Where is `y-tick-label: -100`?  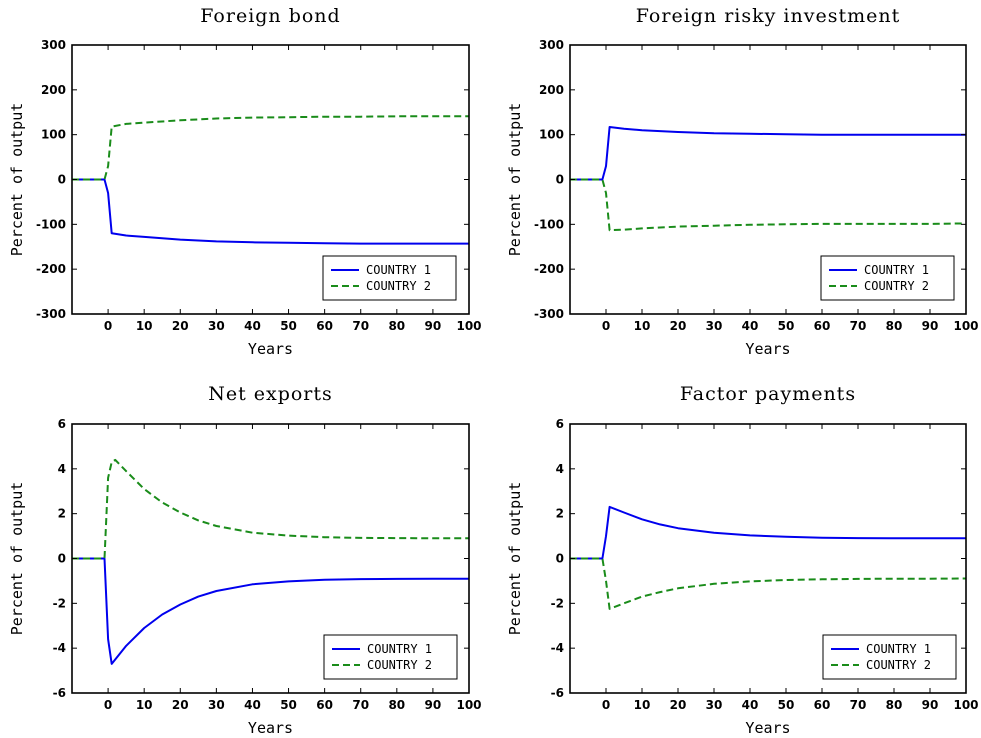 y-tick-label: -100 is located at coordinates (549, 224).